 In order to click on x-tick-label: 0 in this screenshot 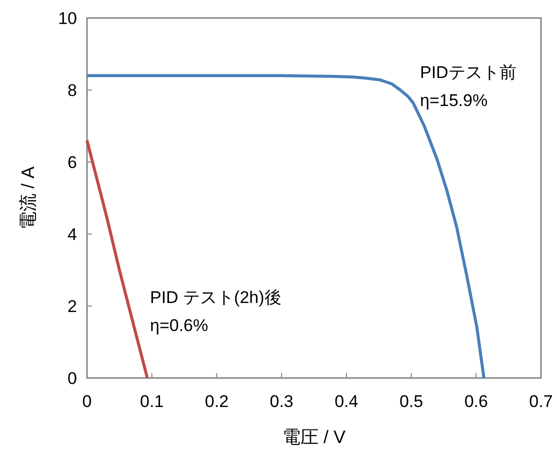, I will do `click(87, 401)`.